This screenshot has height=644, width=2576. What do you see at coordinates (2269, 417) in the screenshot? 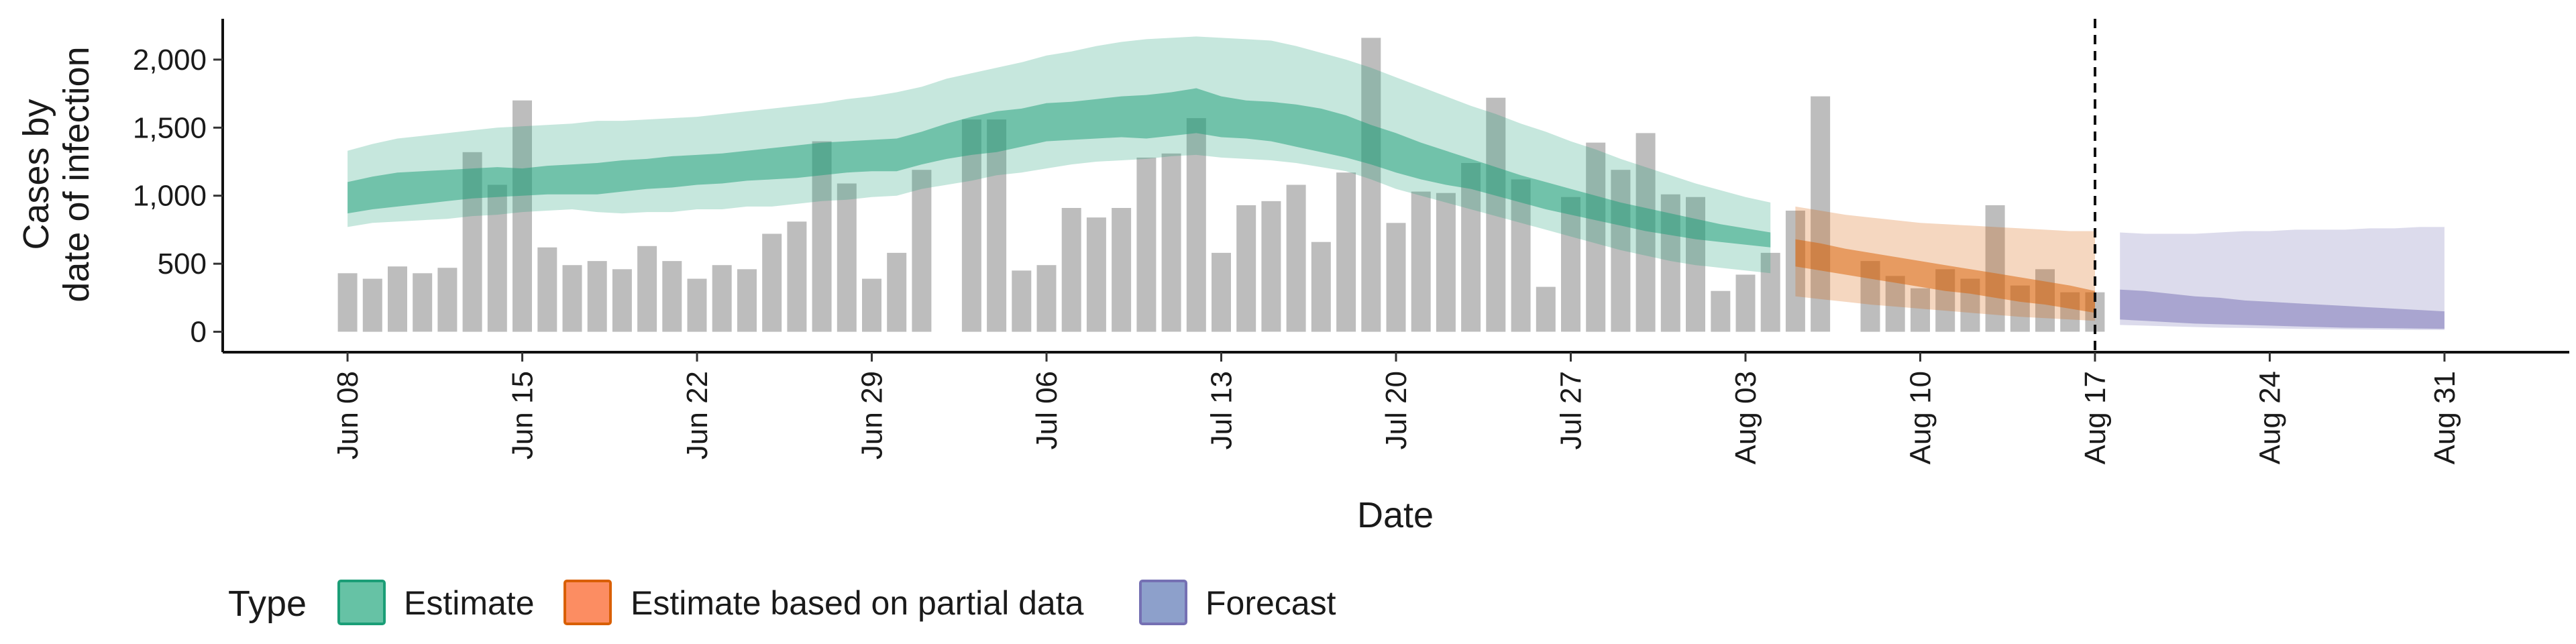
I see `x-tick-label: Aug 24` at bounding box center [2269, 417].